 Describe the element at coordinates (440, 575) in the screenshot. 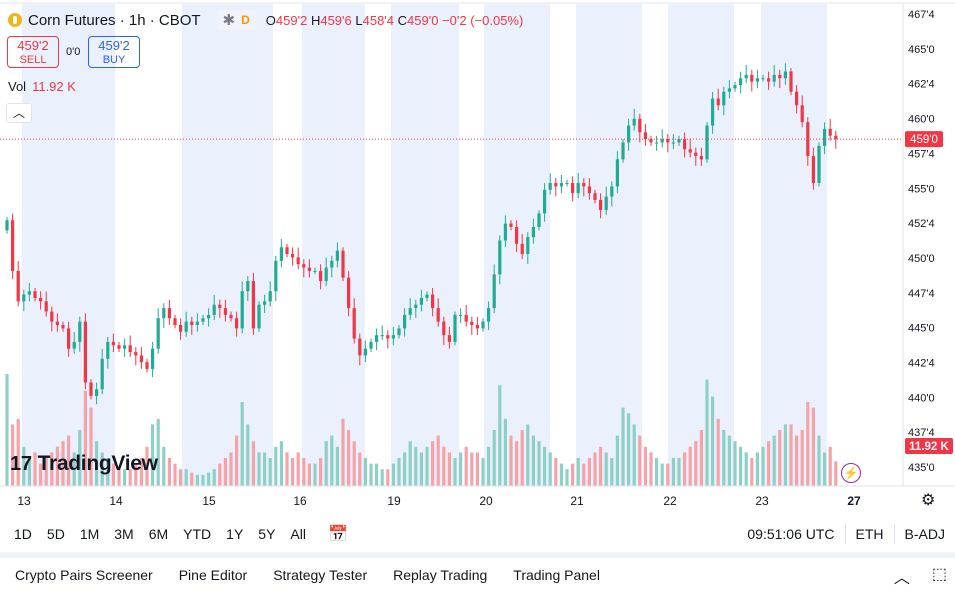

I see `tab-replay-trading: Replay Trading` at that location.